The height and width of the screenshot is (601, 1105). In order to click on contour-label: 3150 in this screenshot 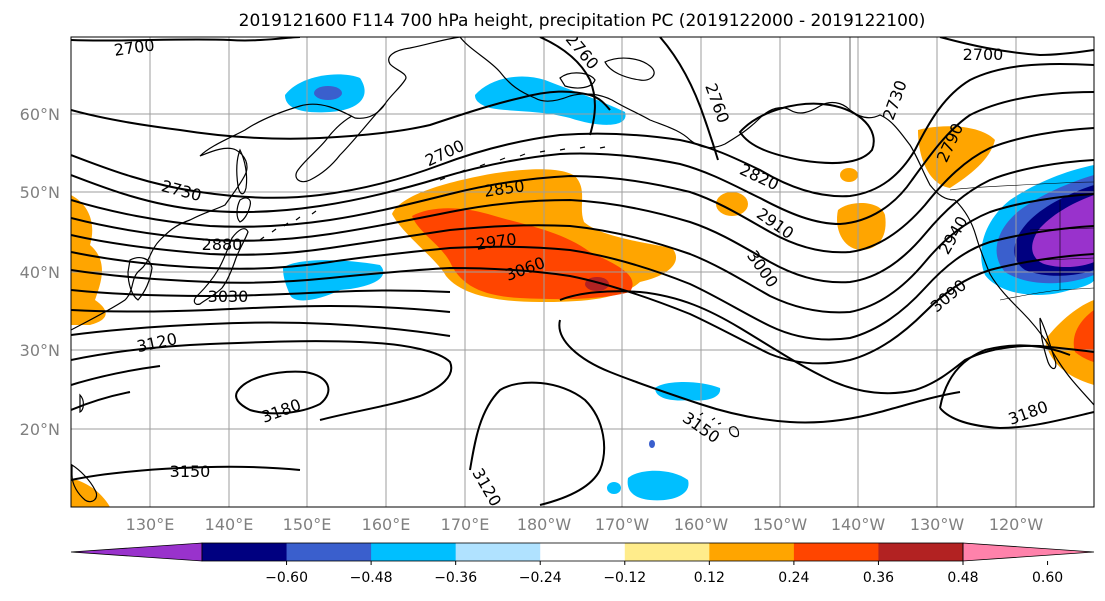, I will do `click(190, 471)`.